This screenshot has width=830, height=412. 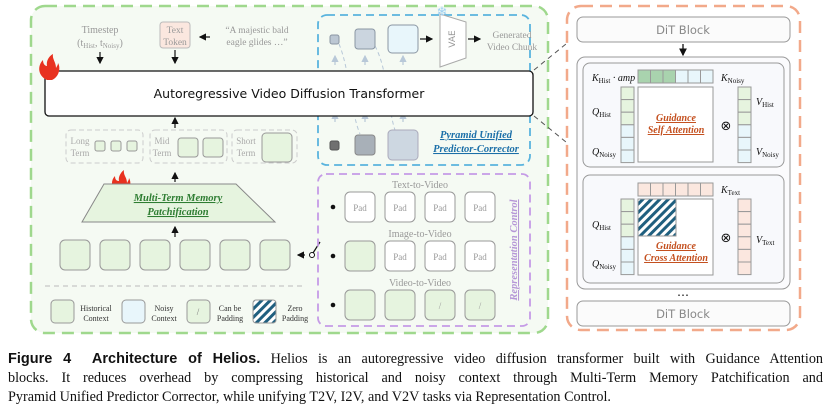 I want to click on legend-noisy-label: Noisy, so click(x=163, y=308).